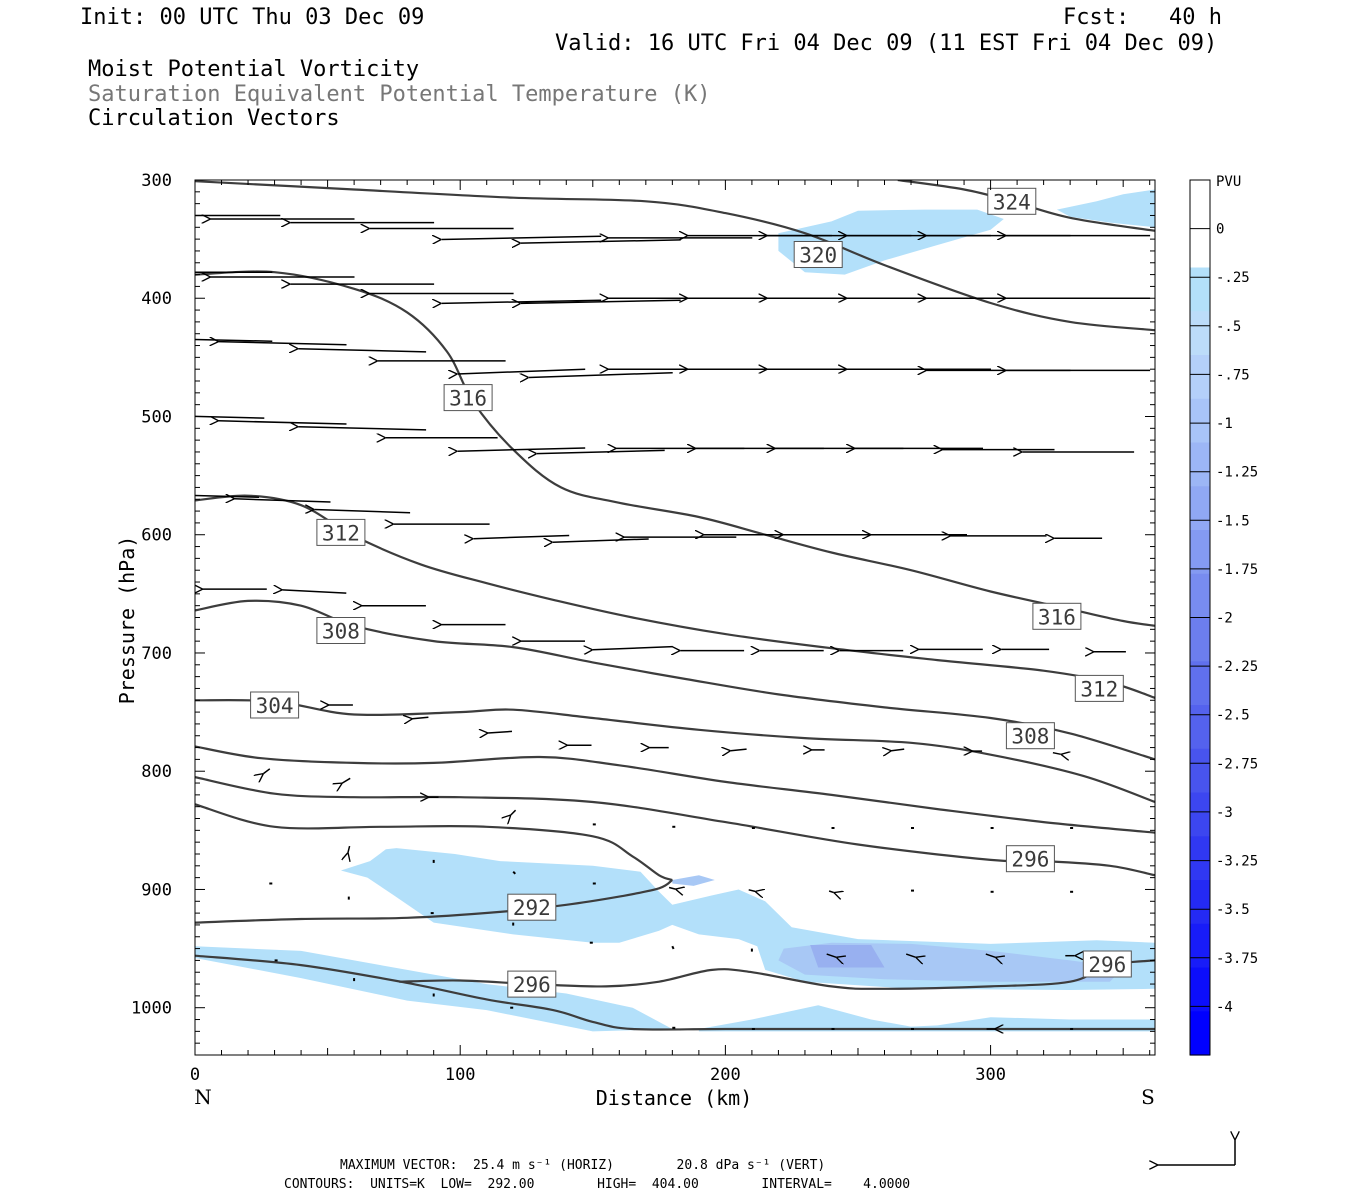 The image size is (1350, 1200). What do you see at coordinates (195, 1075) in the screenshot?
I see `x-tick-label: 0` at bounding box center [195, 1075].